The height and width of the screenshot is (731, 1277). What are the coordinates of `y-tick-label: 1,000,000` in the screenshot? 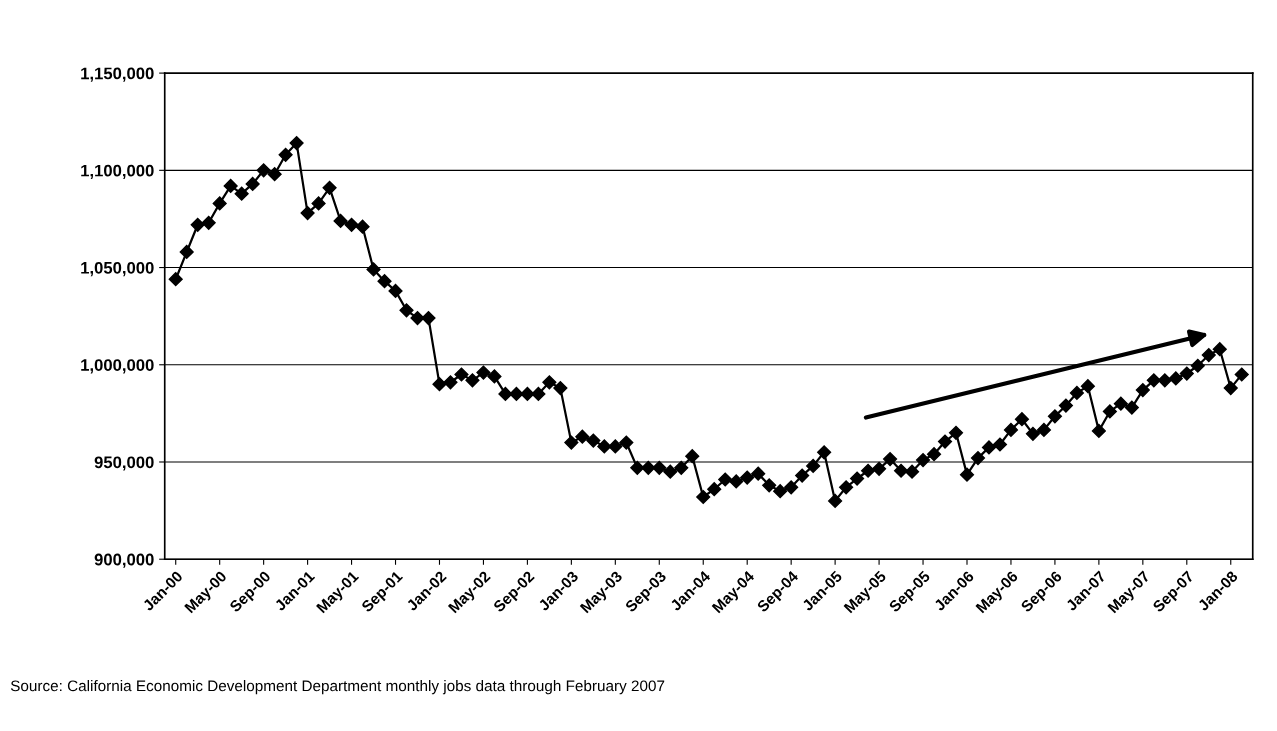 It's located at (117, 366).